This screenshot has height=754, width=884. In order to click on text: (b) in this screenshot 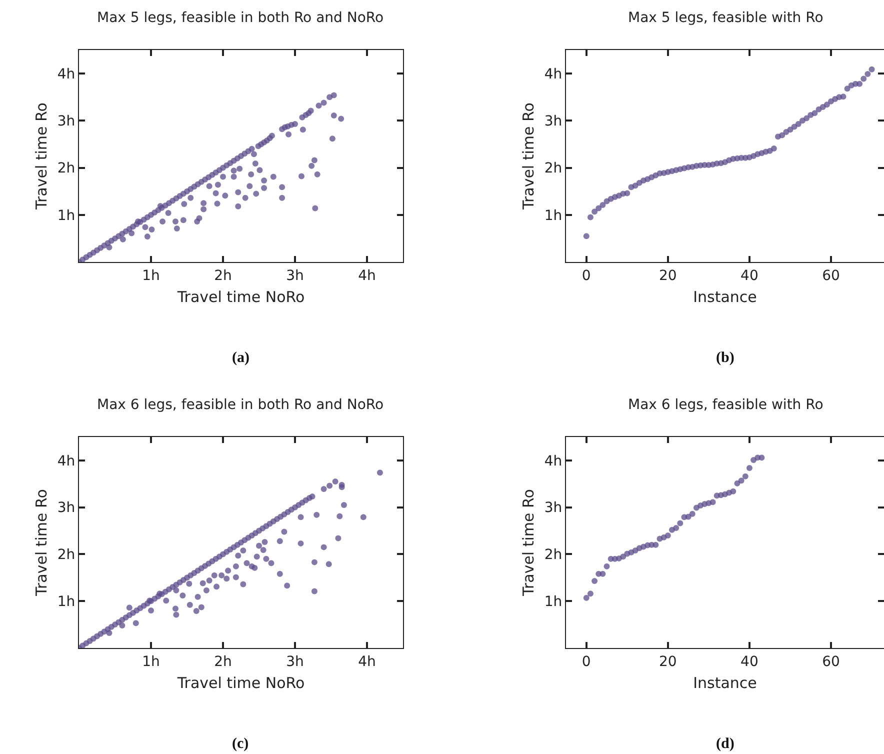, I will do `click(725, 358)`.